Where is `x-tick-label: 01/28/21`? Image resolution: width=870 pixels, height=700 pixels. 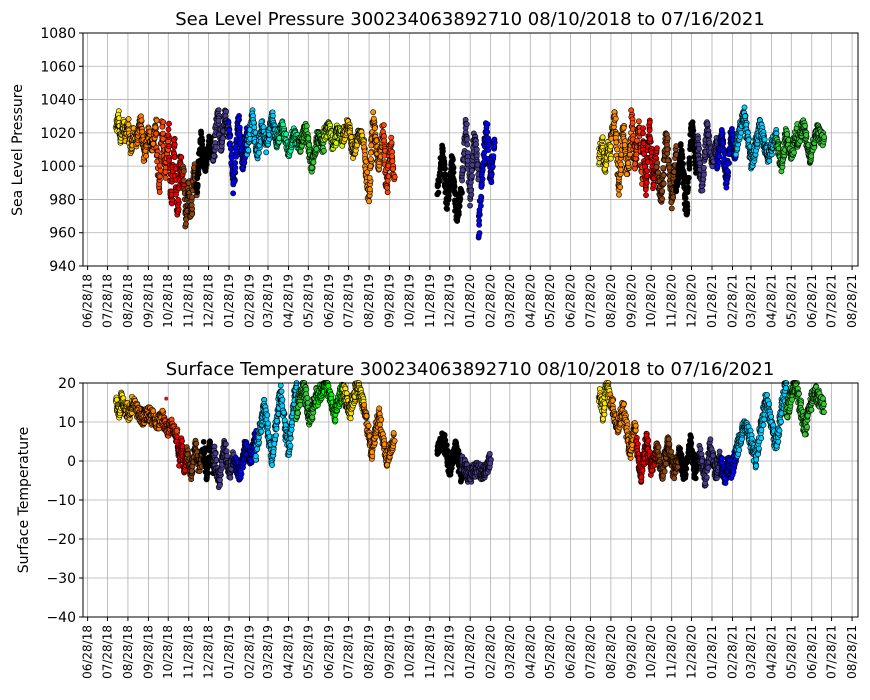
x-tick-label: 01/28/21 is located at coordinates (712, 301).